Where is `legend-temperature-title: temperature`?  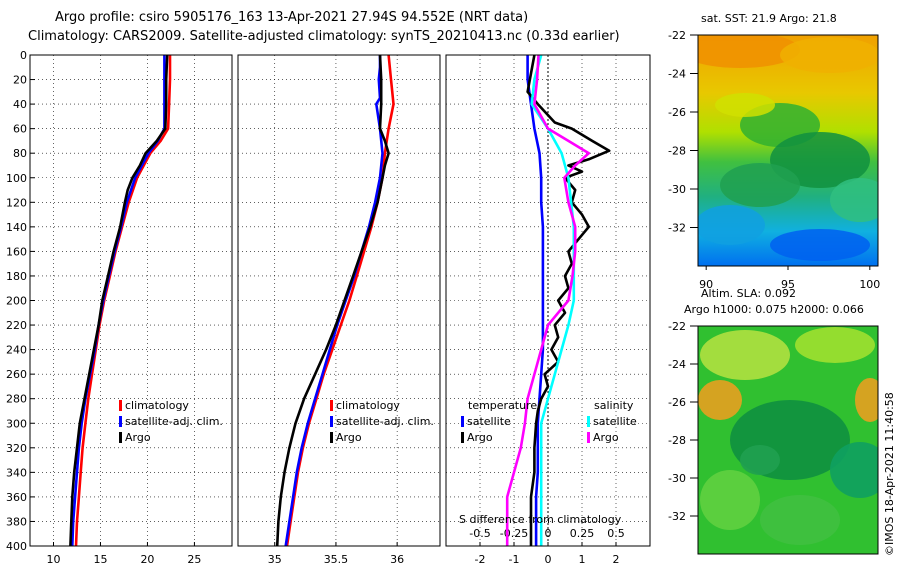
legend-temperature-title: temperature is located at coordinates (502, 405).